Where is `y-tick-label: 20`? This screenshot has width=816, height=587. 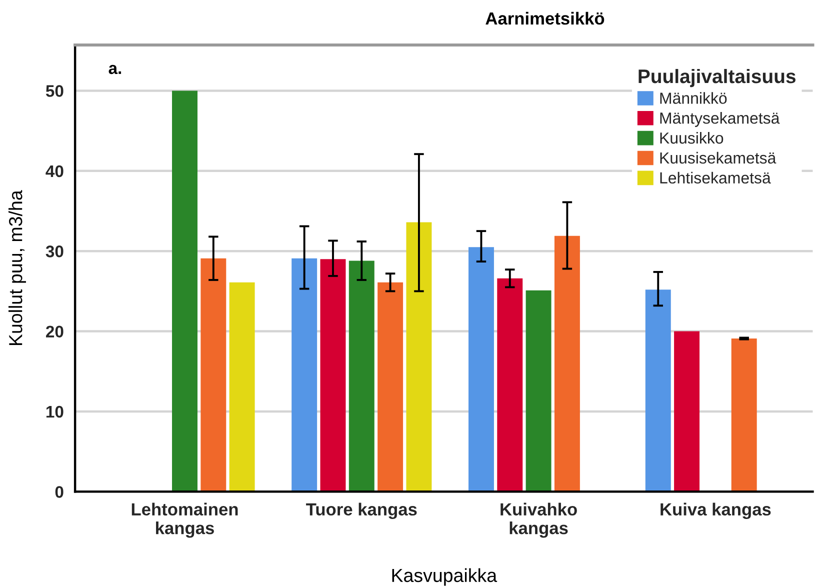 y-tick-label: 20 is located at coordinates (55, 332).